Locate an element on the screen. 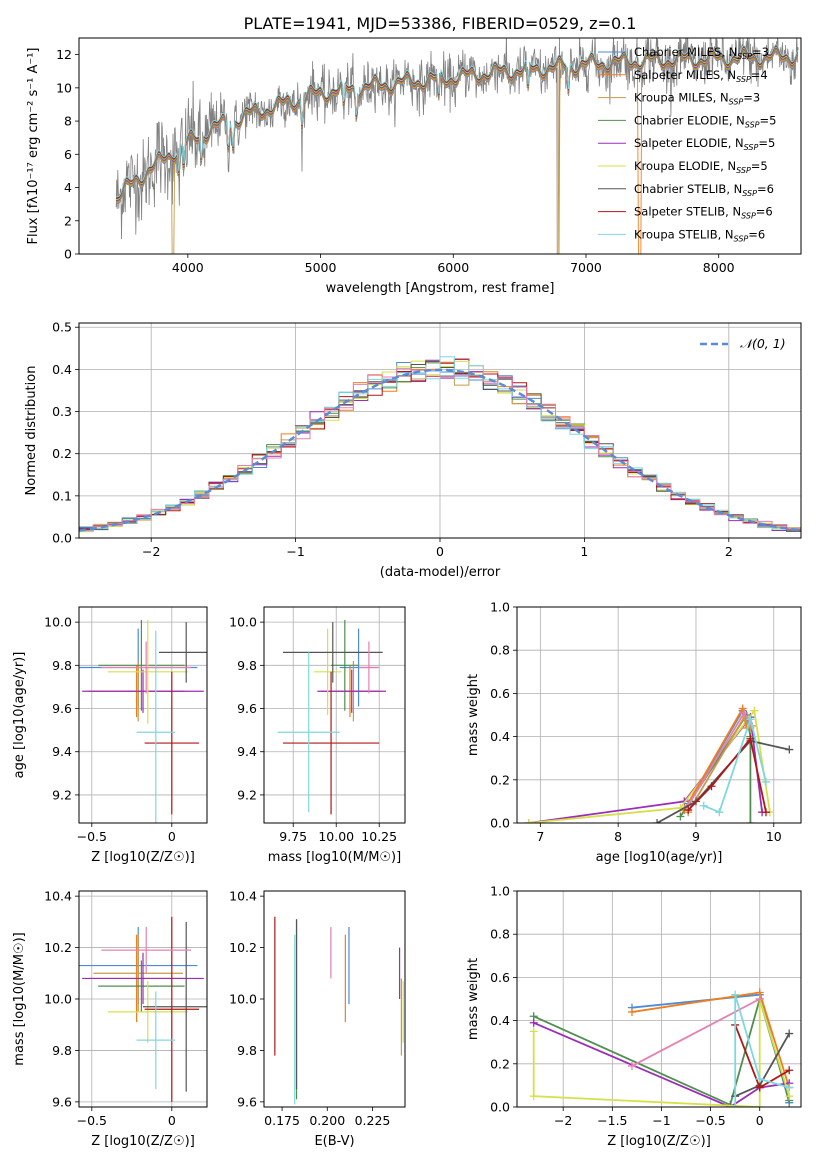  y-axis-label: mass [log10(M/M☉)] is located at coordinates (19, 998).